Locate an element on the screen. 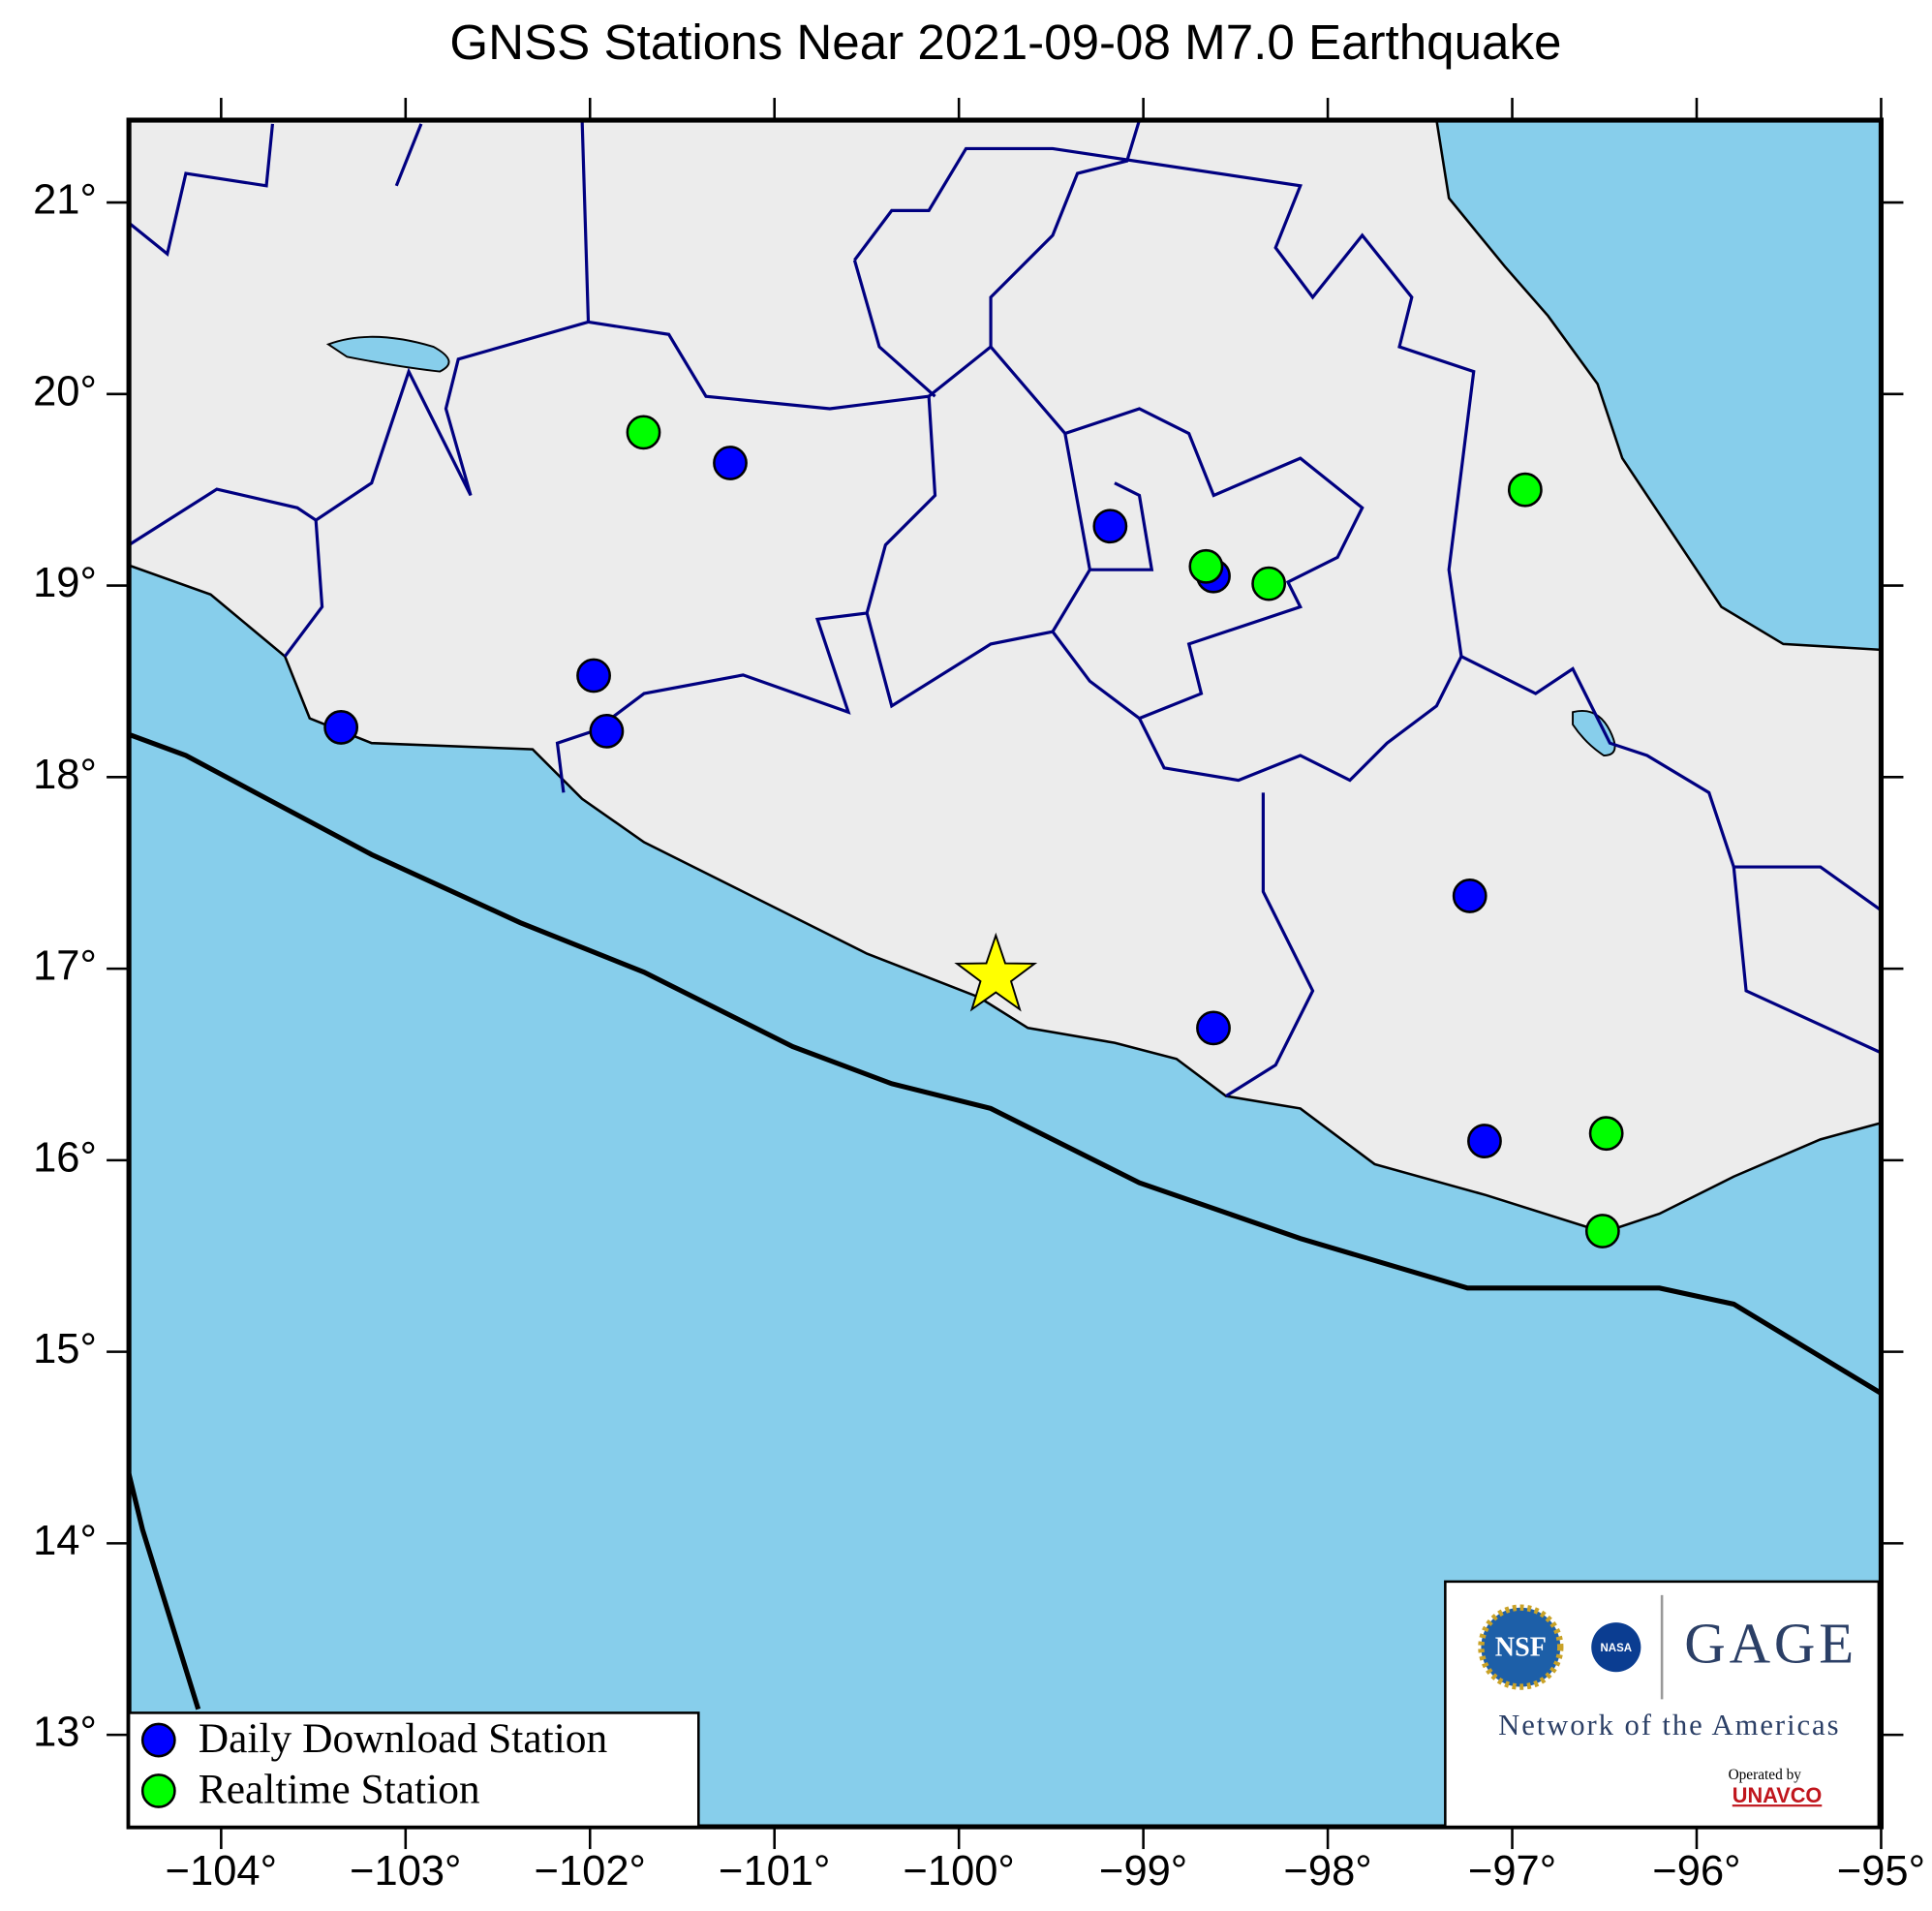 The image size is (1932, 1911). x-tick-label: −101° is located at coordinates (774, 1871).